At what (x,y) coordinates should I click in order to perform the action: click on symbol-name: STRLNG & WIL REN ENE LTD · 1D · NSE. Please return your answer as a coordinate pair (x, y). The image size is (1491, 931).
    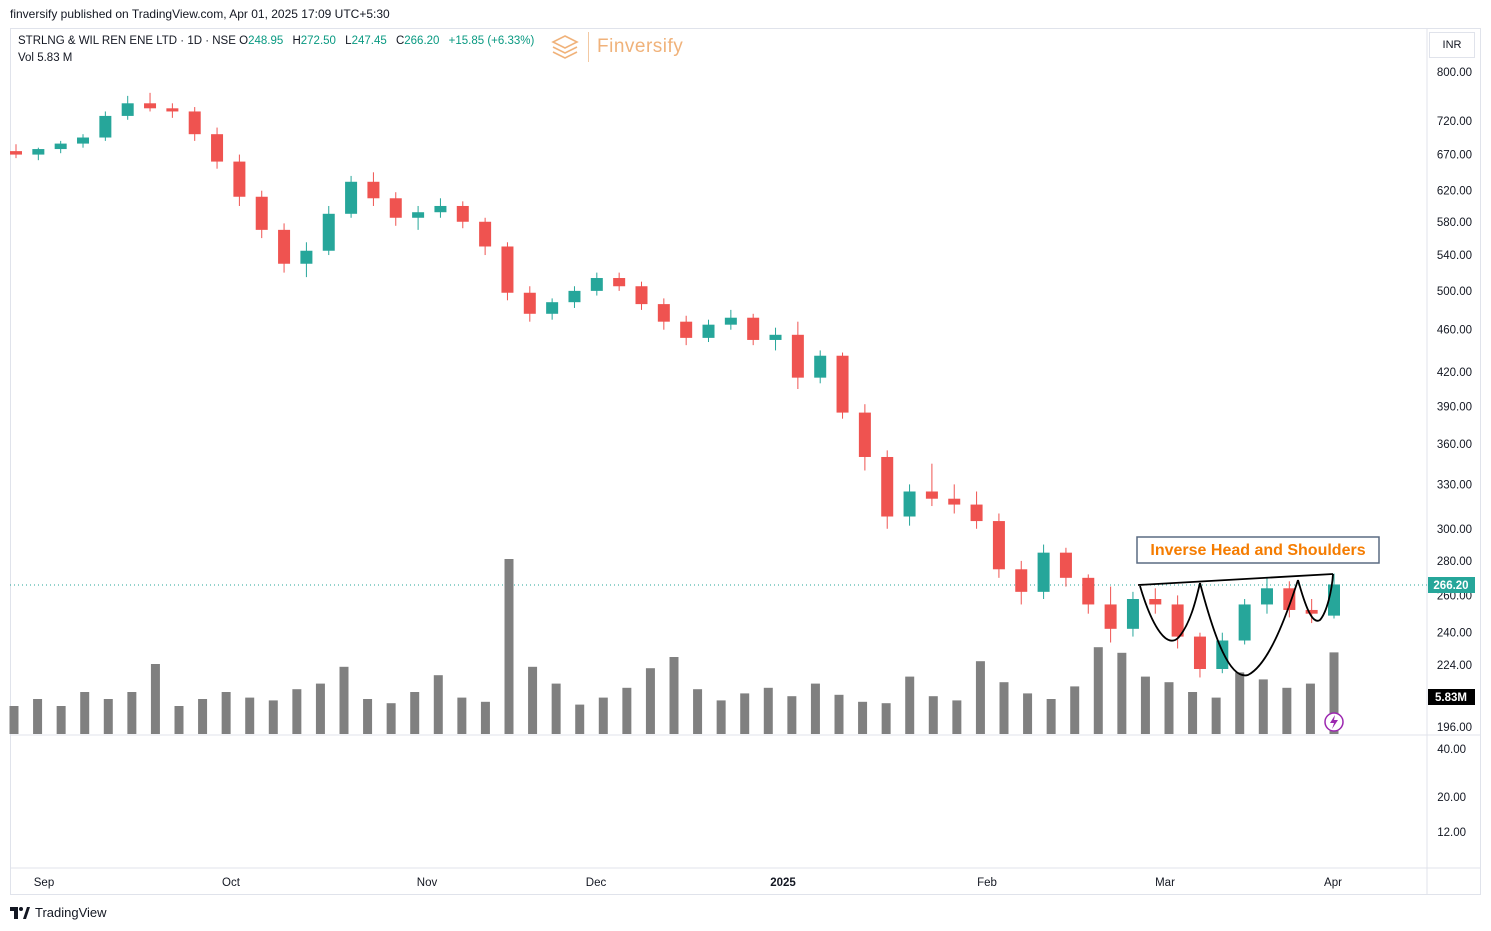
    Looking at the image, I should click on (127, 41).